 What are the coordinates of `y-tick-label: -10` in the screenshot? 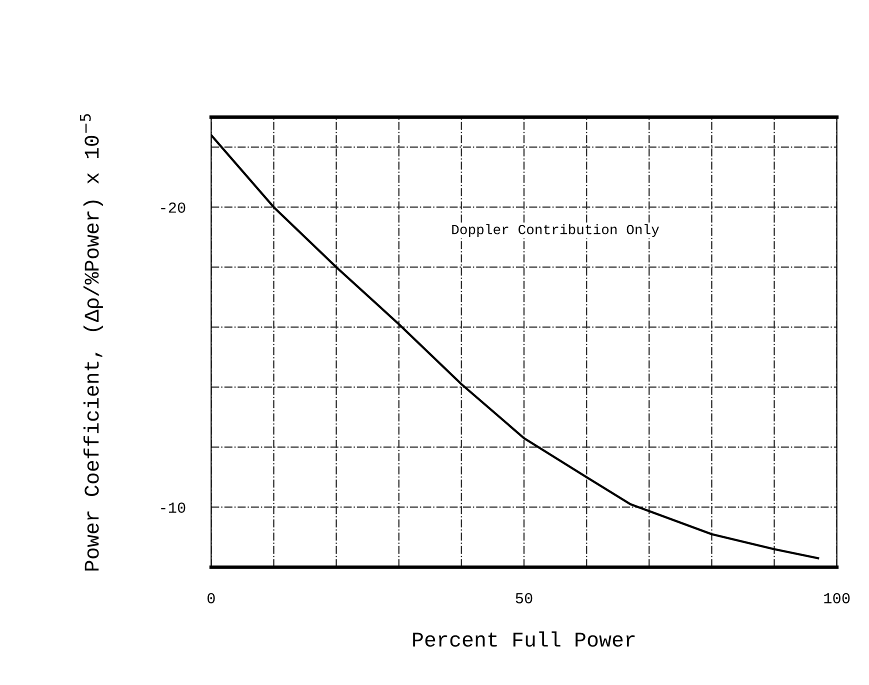 It's located at (173, 507).